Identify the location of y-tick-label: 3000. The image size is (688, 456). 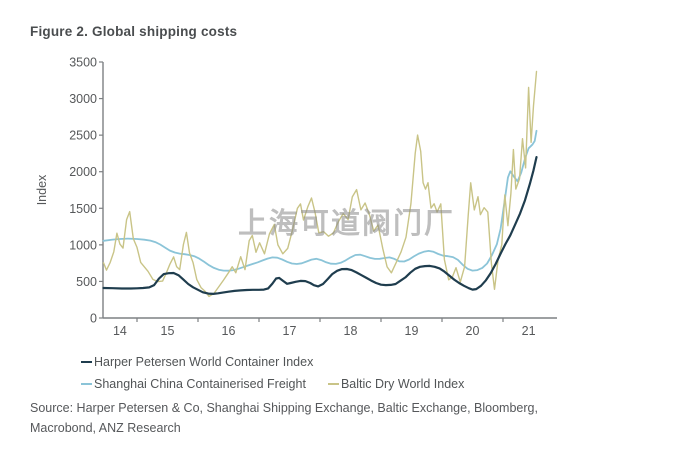
(83, 99).